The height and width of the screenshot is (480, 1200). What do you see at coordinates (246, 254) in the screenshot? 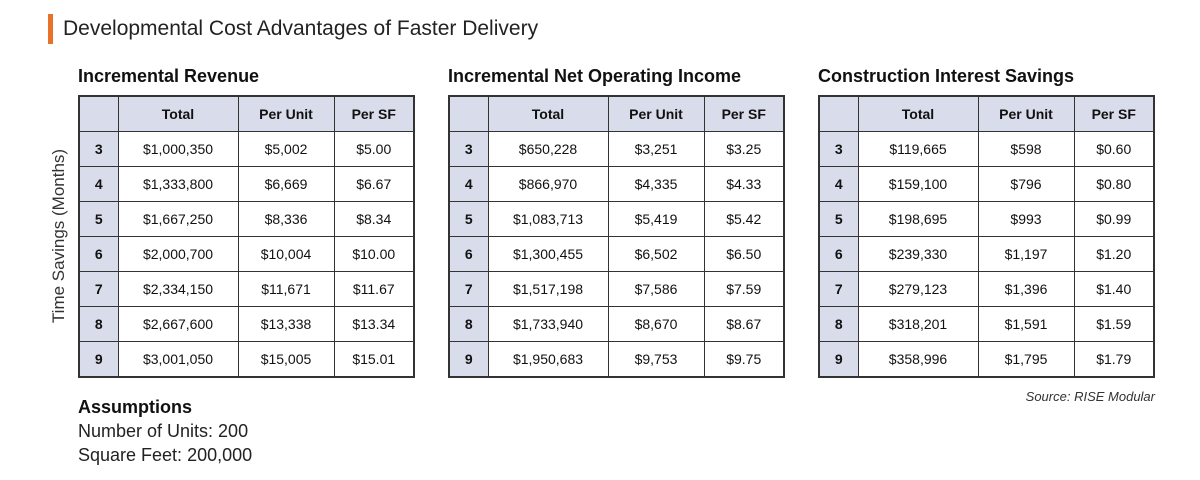
I see `table-row: 6 $2,000,700 $10,004 $10.00` at bounding box center [246, 254].